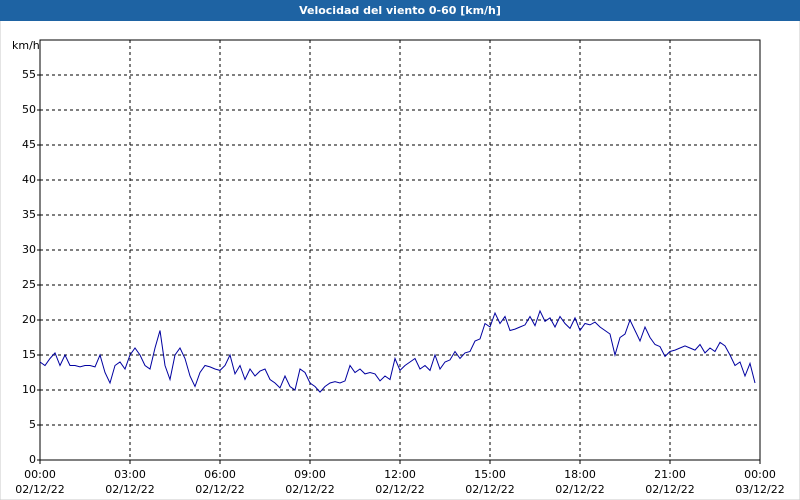  What do you see at coordinates (29, 74) in the screenshot?
I see `y-tick-label: 55` at bounding box center [29, 74].